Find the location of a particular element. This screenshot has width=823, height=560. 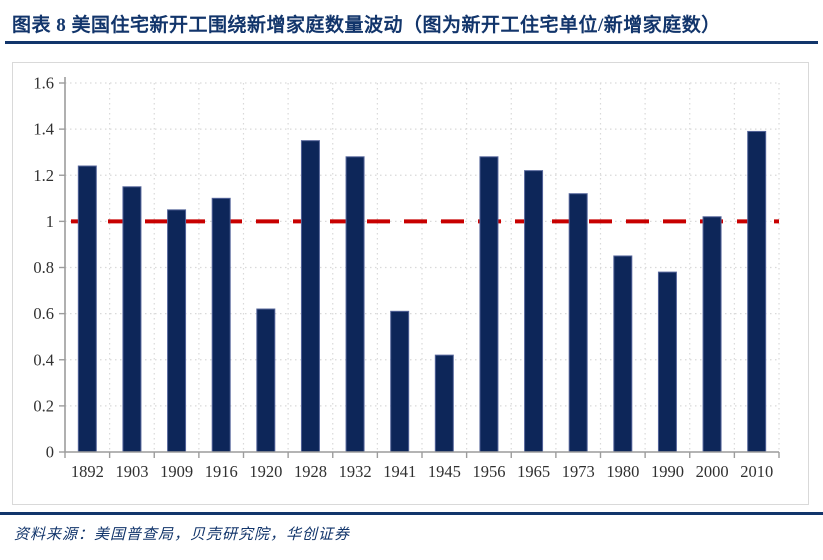

x-tick-label: 1903 is located at coordinates (131, 471).